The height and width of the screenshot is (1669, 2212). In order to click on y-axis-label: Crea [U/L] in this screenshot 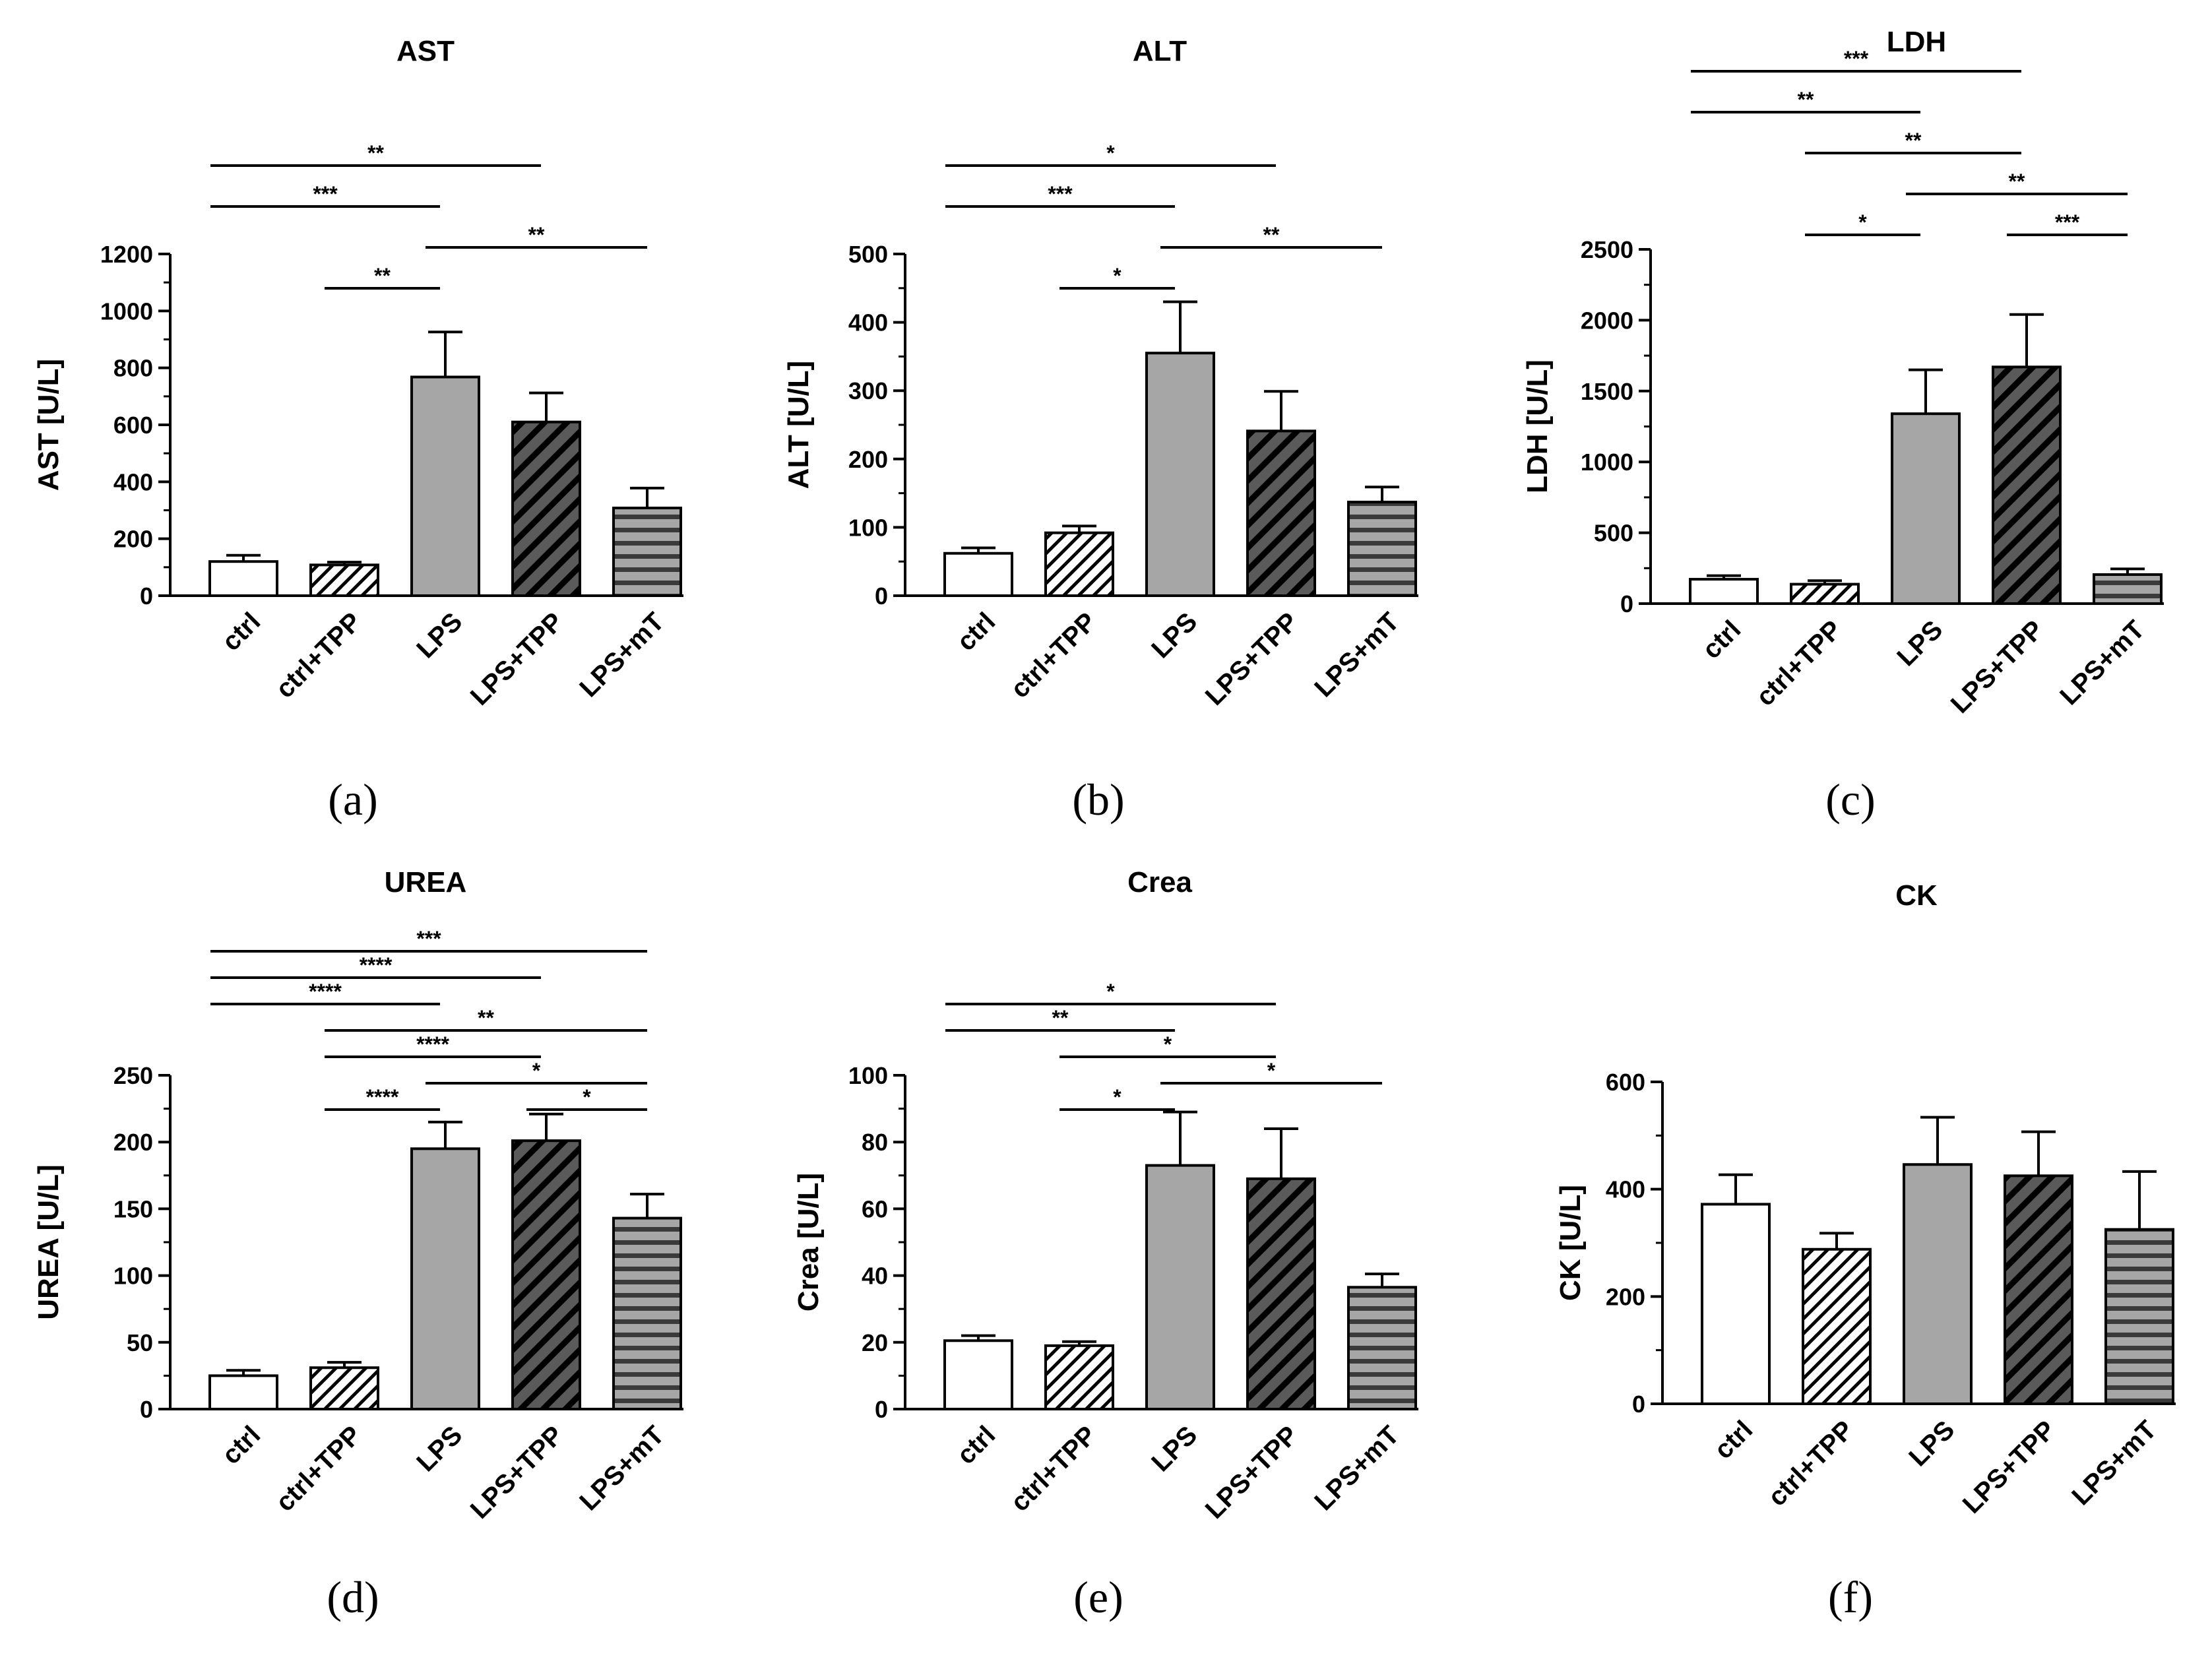, I will do `click(808, 1242)`.